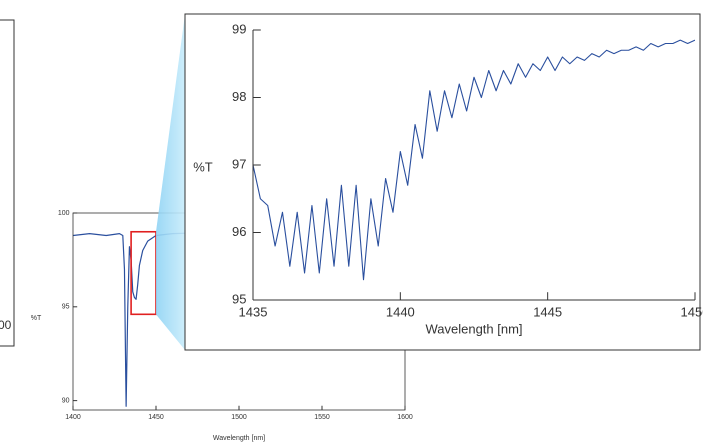 This screenshot has height=443, width=703. What do you see at coordinates (400, 311) in the screenshot?
I see `x-tick-label: 1440` at bounding box center [400, 311].